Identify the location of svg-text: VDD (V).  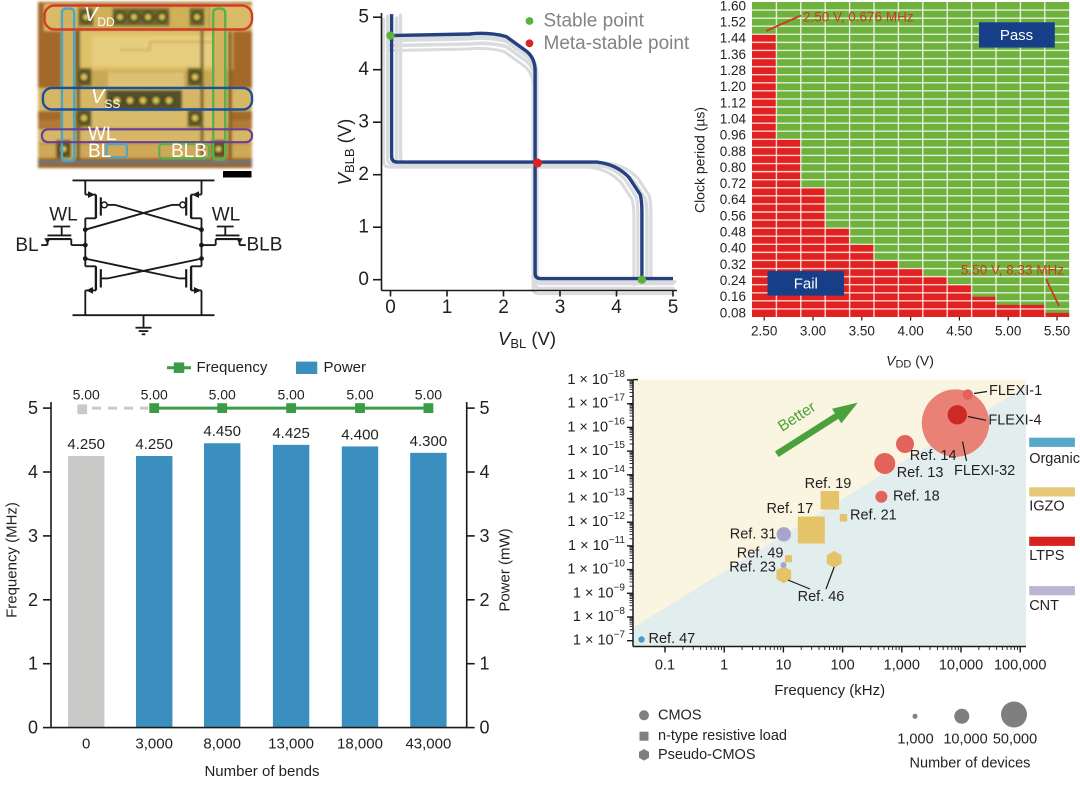
(910, 362).